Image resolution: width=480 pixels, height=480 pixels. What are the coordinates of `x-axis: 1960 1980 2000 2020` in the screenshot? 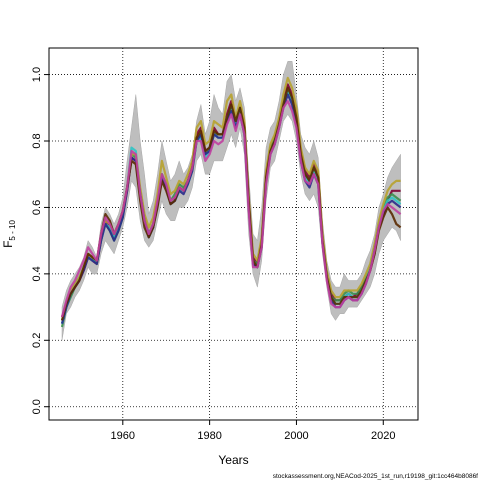 It's located at (253, 431).